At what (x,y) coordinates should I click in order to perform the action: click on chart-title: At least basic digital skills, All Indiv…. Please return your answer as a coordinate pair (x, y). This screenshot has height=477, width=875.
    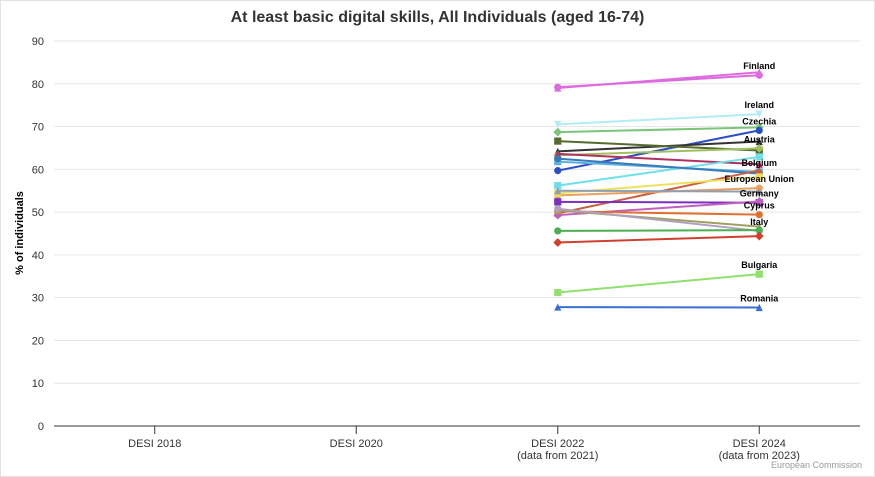
    Looking at the image, I should click on (437, 17).